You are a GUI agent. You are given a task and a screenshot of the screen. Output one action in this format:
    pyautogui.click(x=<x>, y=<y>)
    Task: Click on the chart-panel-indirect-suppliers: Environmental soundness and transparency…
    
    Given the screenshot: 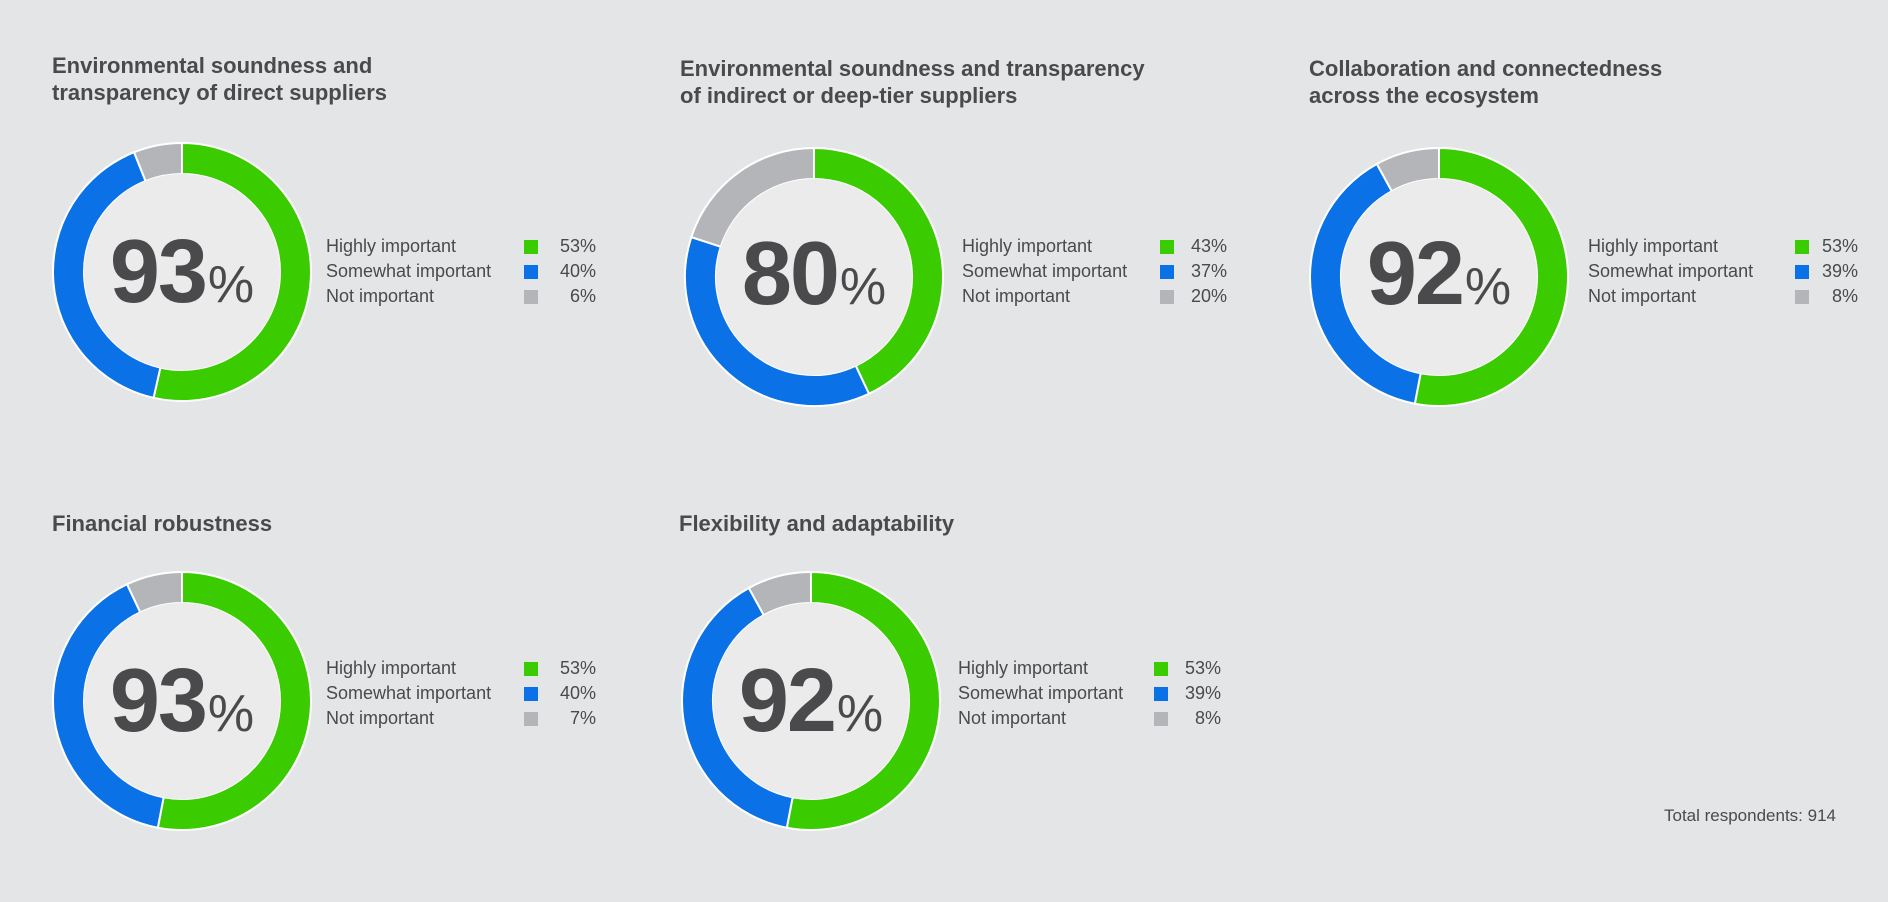 What is the action you would take?
    pyautogui.click(x=960, y=235)
    